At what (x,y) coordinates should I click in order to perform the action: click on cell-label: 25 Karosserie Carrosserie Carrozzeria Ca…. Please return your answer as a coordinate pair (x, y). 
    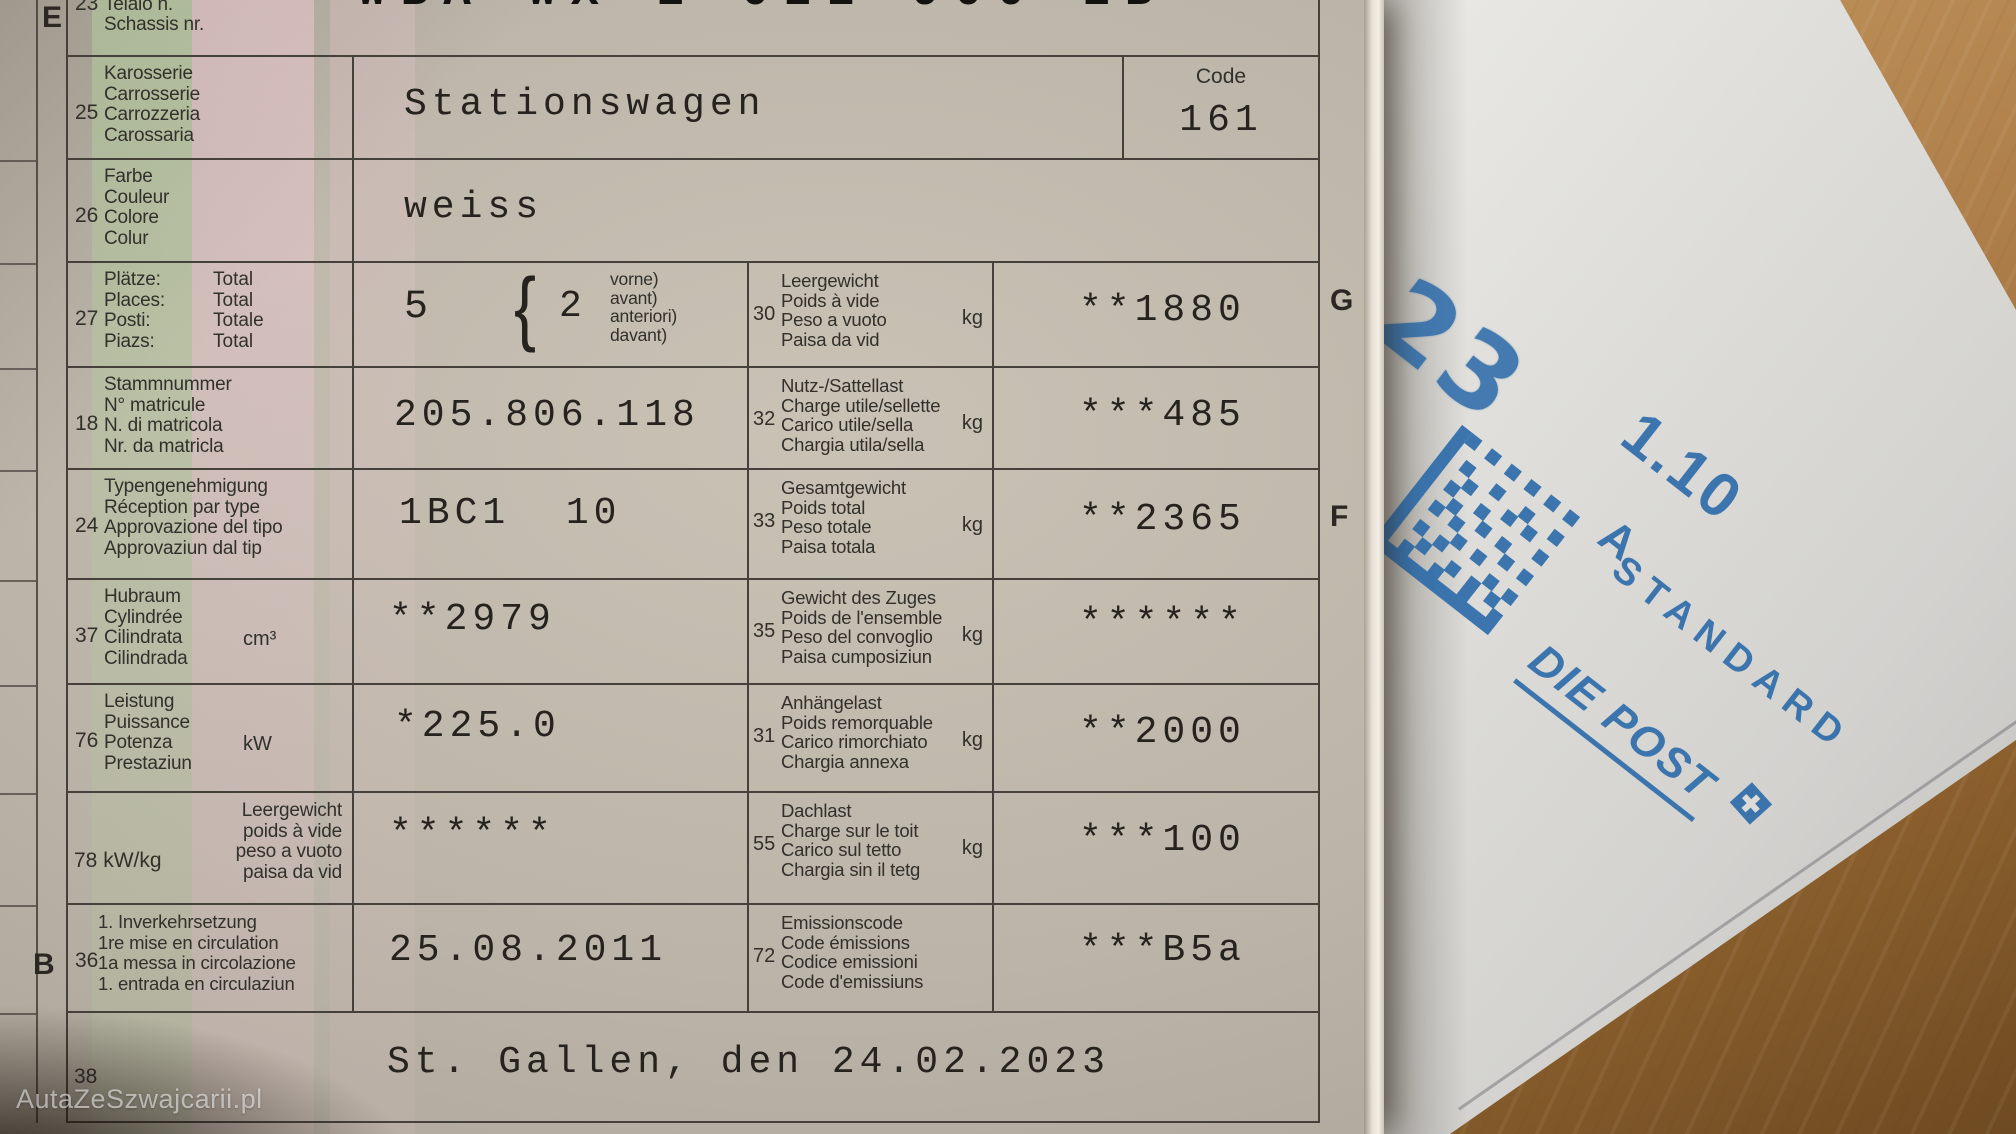
    Looking at the image, I should click on (210, 107).